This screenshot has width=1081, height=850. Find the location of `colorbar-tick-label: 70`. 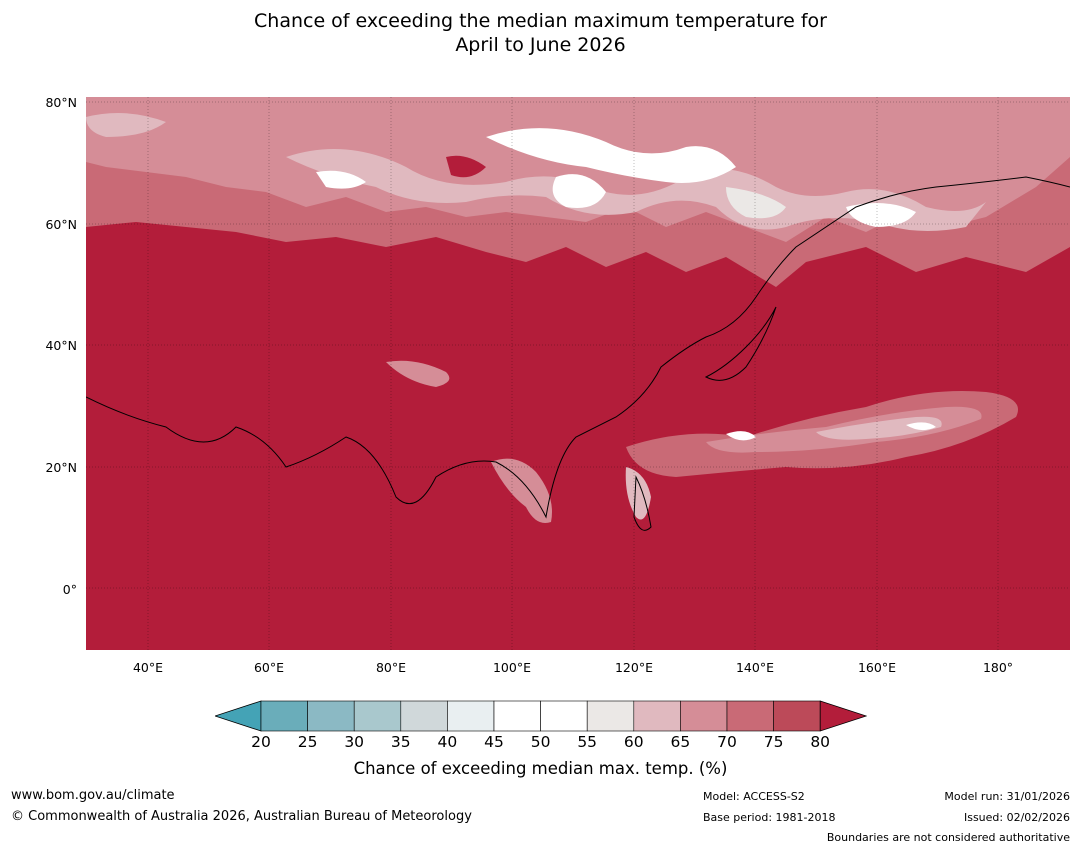

colorbar-tick-label: 70 is located at coordinates (727, 742).